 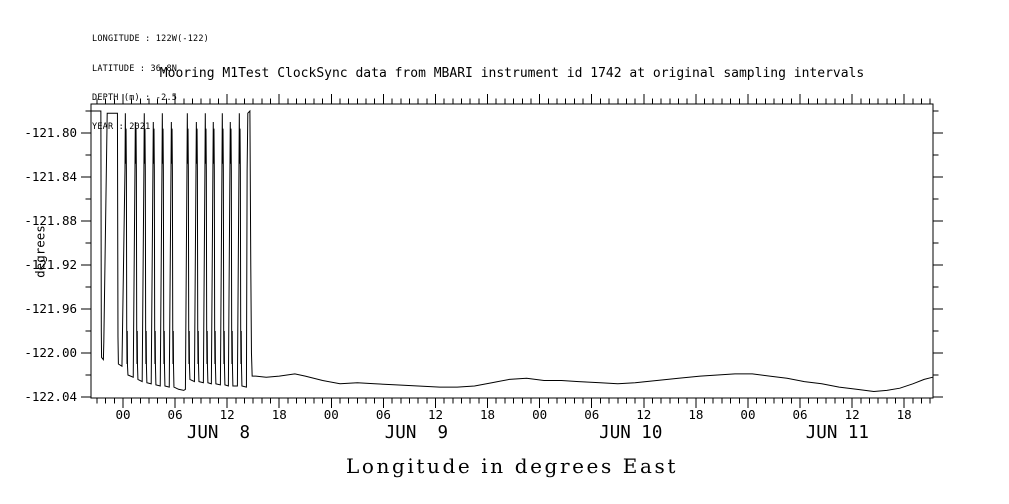 I want to click on y-tick-label: -122.04, so click(x=50, y=396).